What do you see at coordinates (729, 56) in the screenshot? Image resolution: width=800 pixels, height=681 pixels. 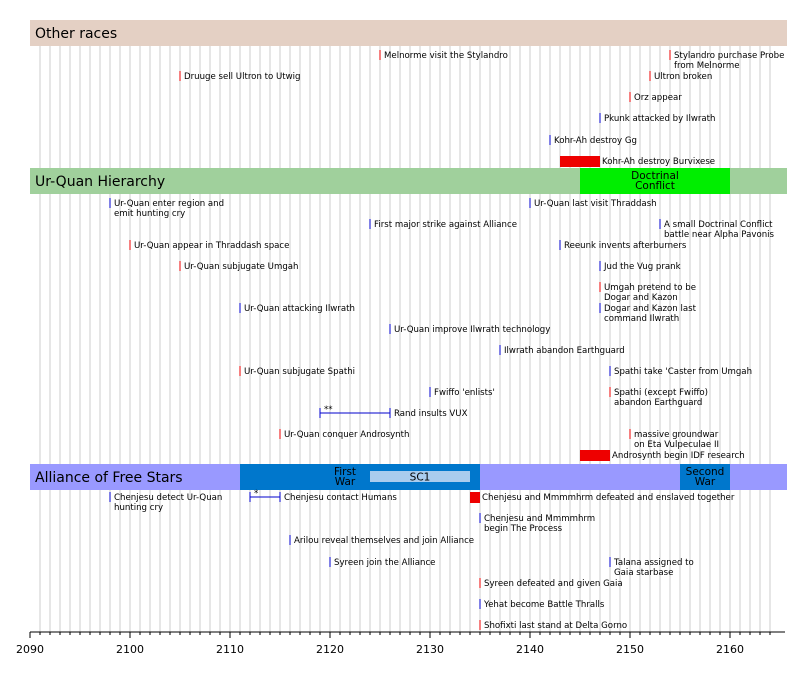 I see `event-label: Stylandro purchase Probe` at bounding box center [729, 56].